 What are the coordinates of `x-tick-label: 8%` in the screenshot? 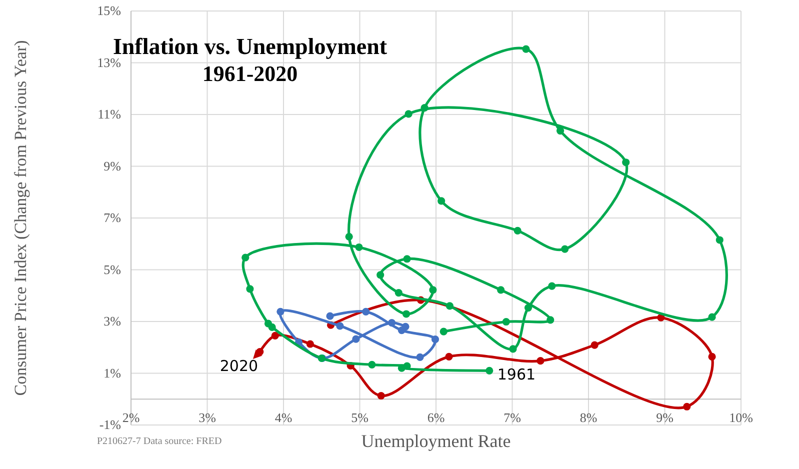 It's located at (589, 418).